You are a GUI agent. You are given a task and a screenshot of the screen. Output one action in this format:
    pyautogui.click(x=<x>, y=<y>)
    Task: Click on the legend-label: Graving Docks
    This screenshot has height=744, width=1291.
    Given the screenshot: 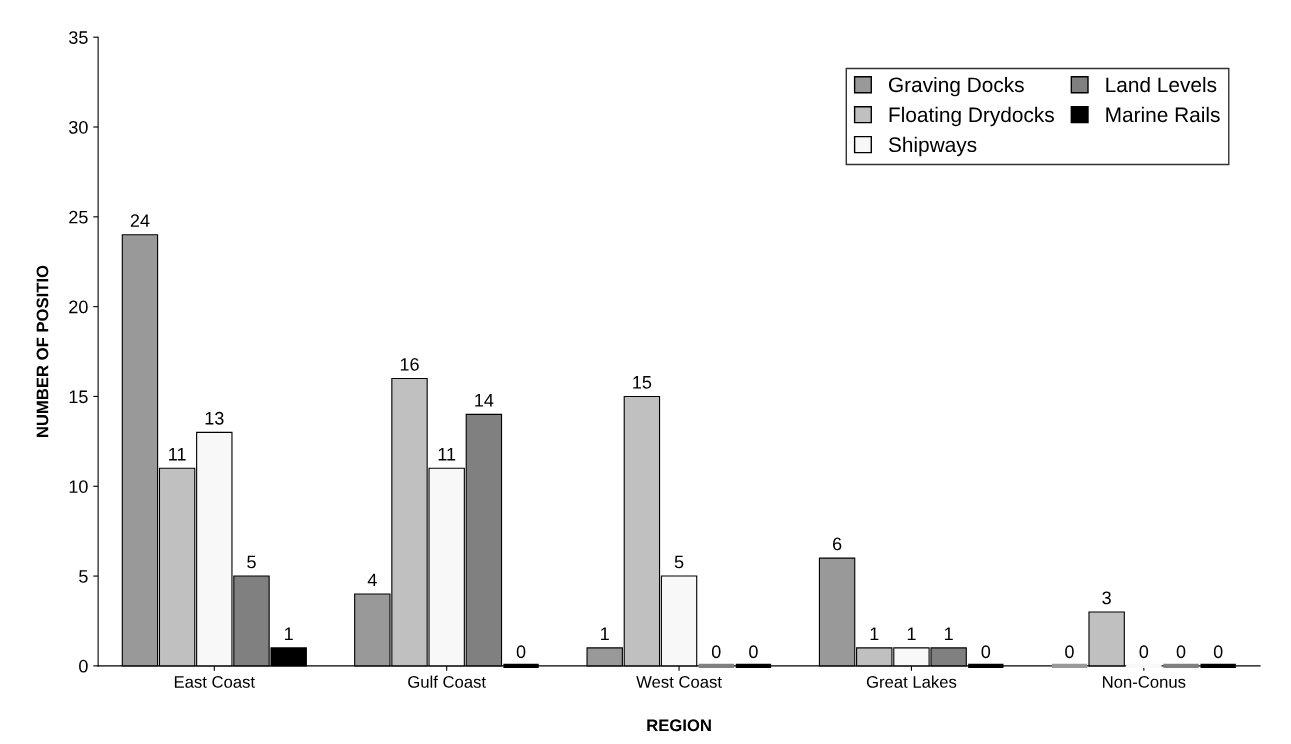 What is the action you would take?
    pyautogui.click(x=956, y=86)
    